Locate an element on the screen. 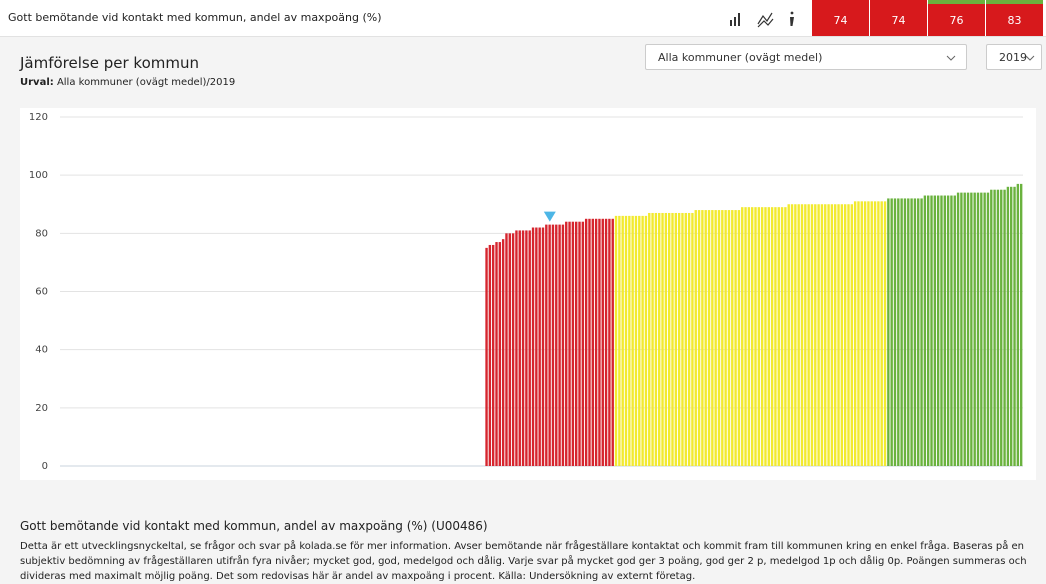  dropdown-label: Alla kommuner (ovägt medel) is located at coordinates (740, 57).